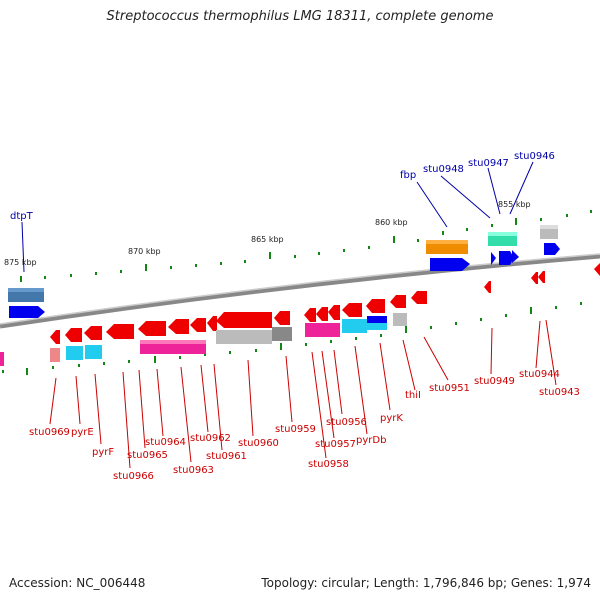 The width and height of the screenshot is (600, 600). Describe the element at coordinates (210, 438) in the screenshot. I see `label-stu0962: stu0962` at that location.